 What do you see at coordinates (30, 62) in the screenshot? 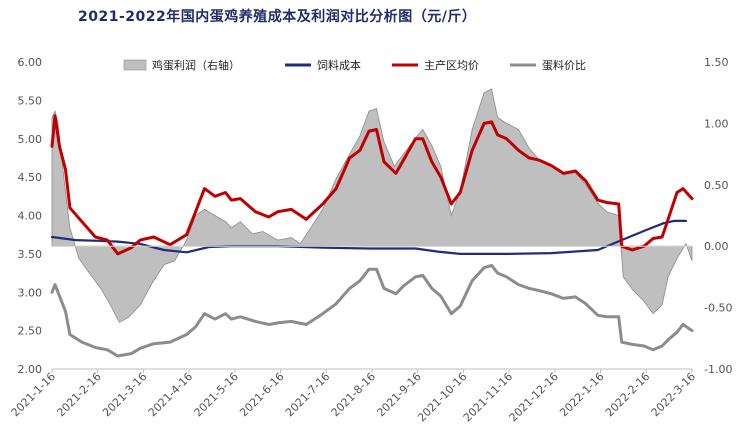
I see `y-left-tick-label: 6.00` at bounding box center [30, 62].